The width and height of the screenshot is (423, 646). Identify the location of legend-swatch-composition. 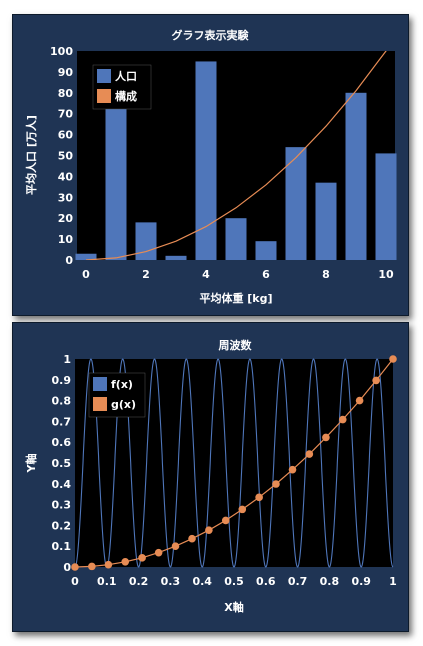
(104, 96).